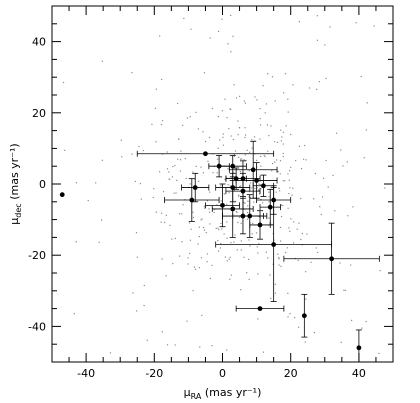  What do you see at coordinates (37, 326) in the screenshot?
I see `y-tick-label: -40` at bounding box center [37, 326].